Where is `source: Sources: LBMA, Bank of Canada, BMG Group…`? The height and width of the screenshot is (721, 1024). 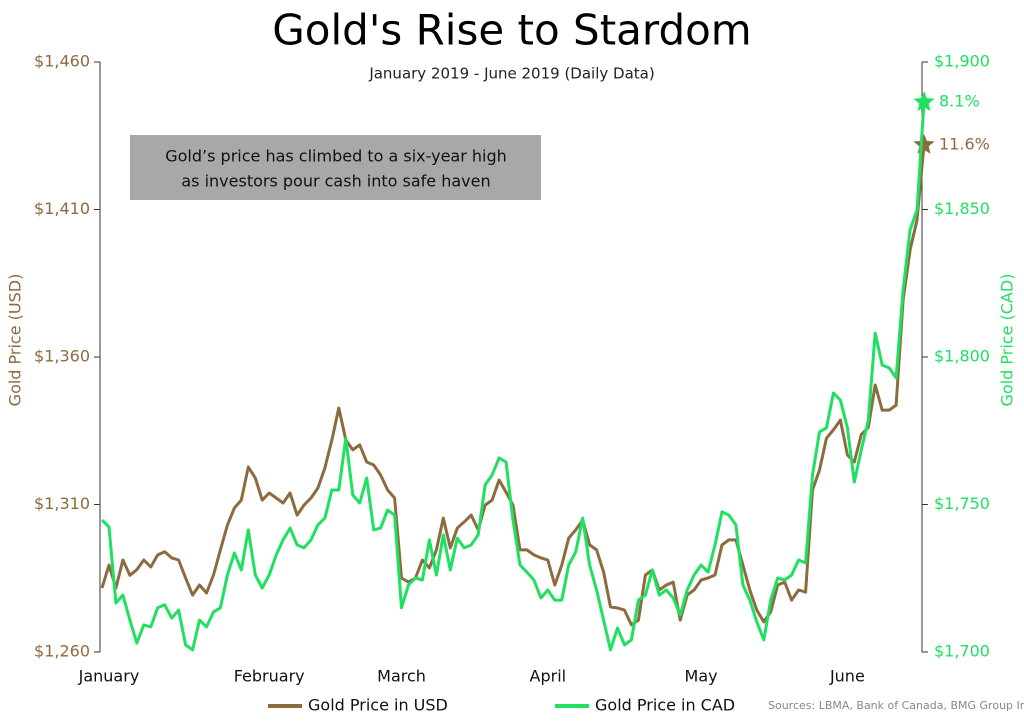
source: Sources: LBMA, Bank of Canada, BMG Group… is located at coordinates (896, 705).